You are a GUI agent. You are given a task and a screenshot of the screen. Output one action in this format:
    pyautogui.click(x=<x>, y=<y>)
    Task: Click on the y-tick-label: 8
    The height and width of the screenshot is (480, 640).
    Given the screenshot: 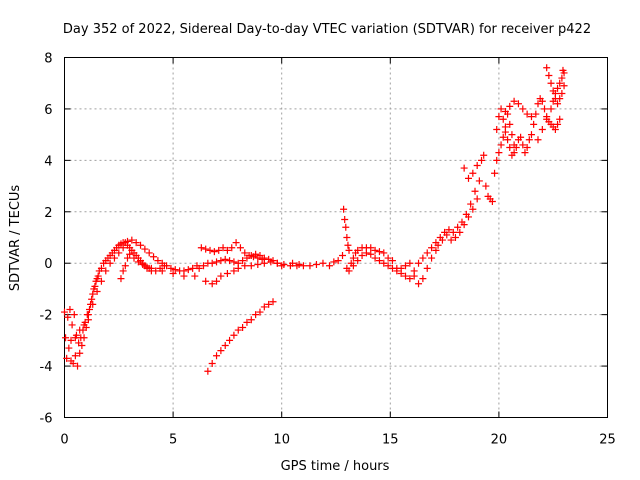 What is the action you would take?
    pyautogui.click(x=48, y=59)
    